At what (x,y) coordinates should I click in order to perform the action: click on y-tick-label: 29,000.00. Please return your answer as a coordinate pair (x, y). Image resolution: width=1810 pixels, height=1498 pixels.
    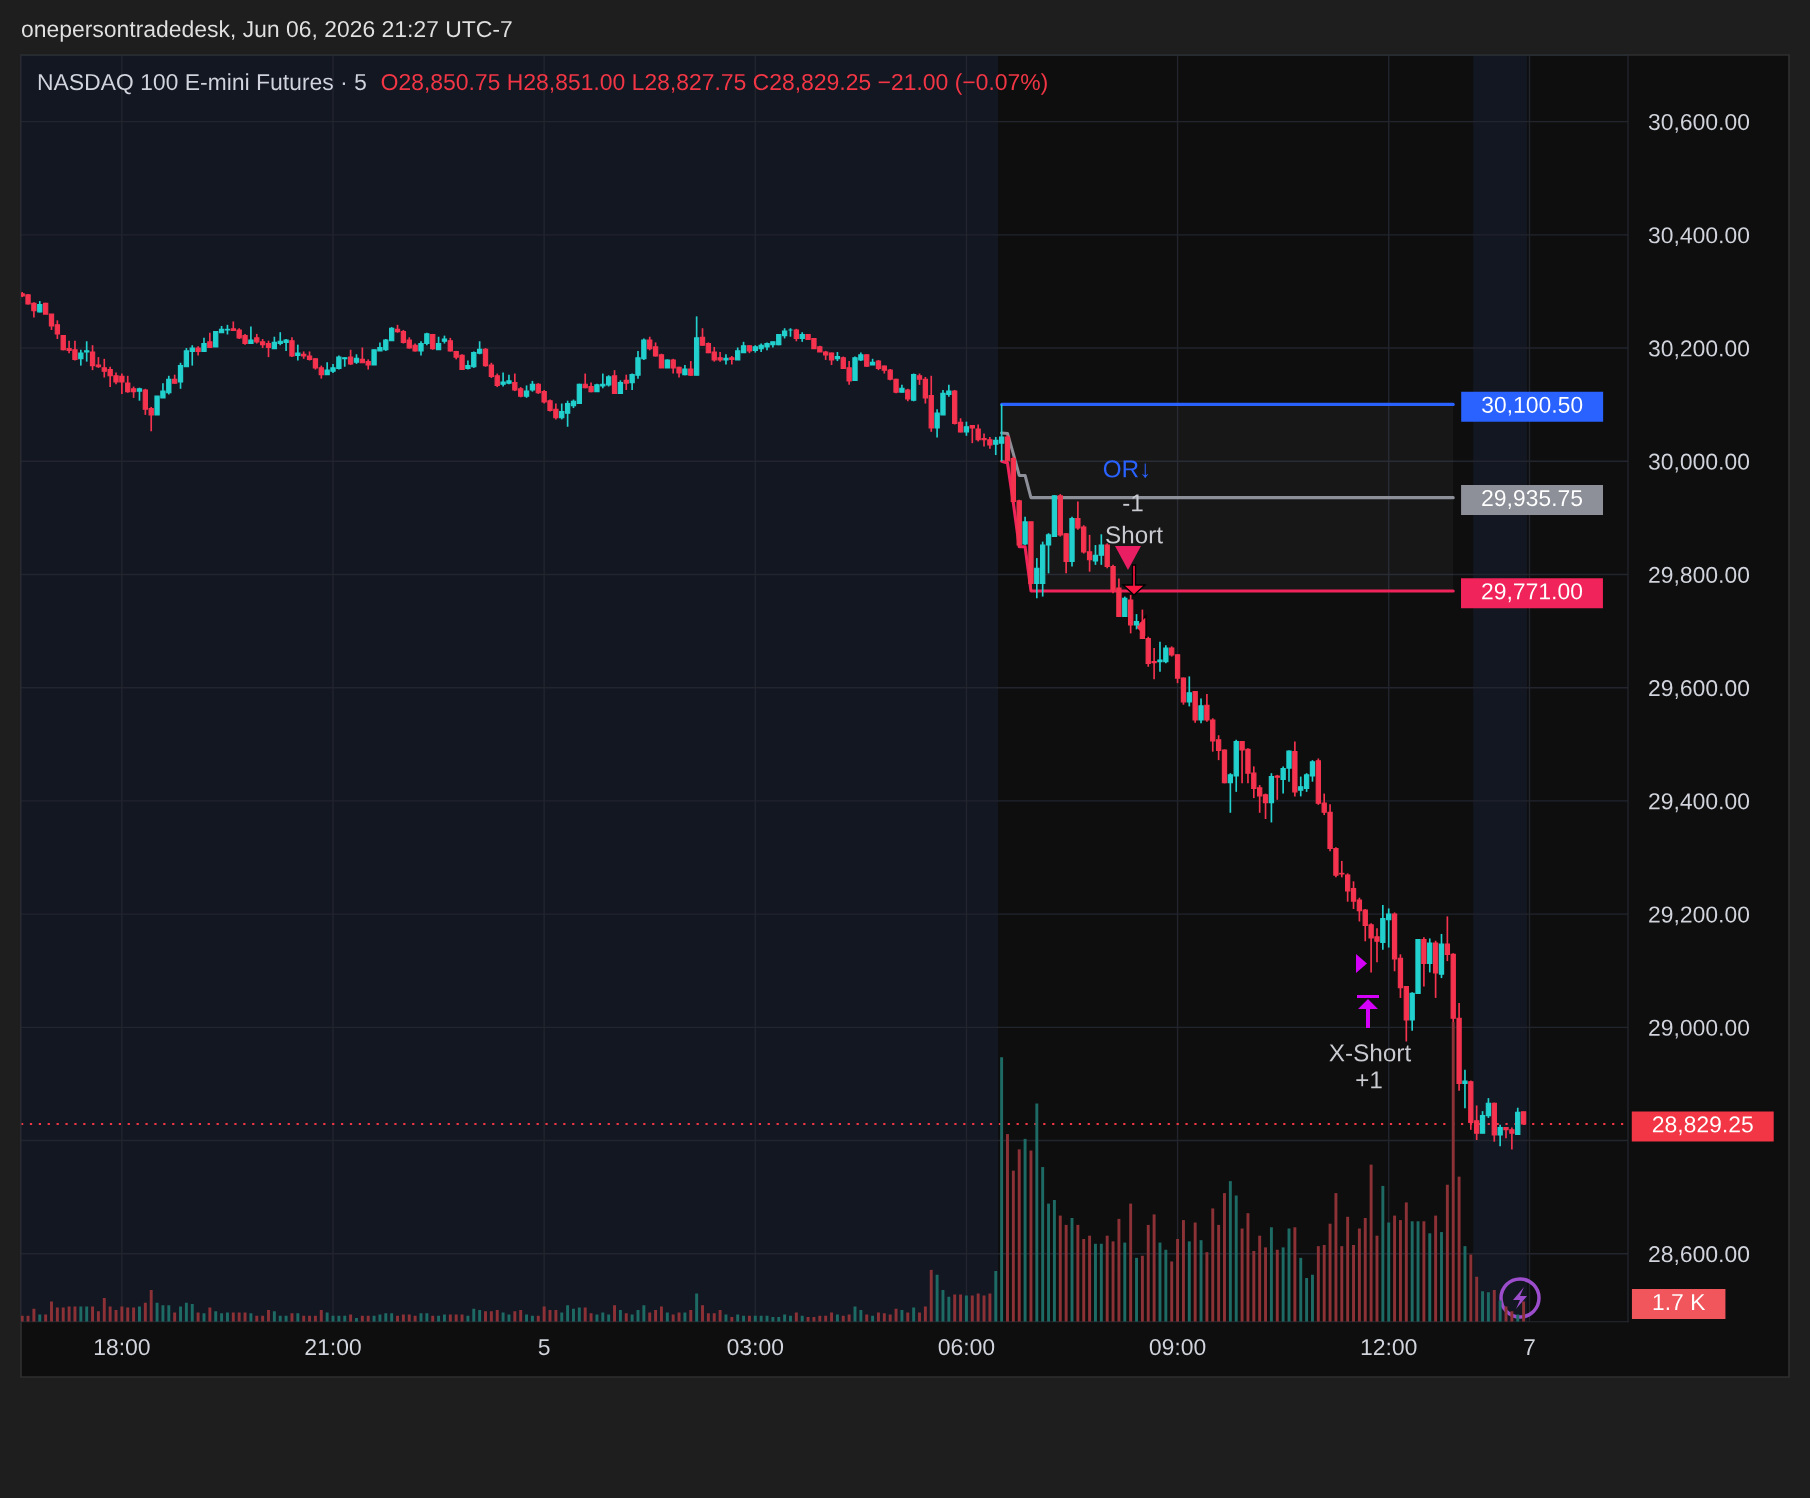
    Looking at the image, I should click on (1699, 1029).